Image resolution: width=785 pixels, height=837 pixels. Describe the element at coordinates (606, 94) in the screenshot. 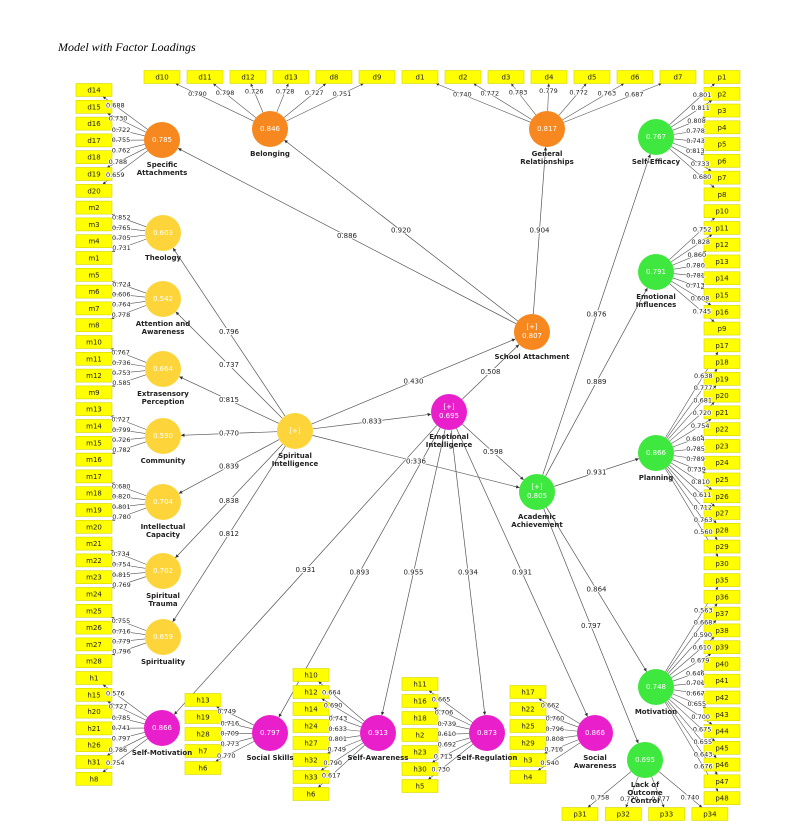

I see `loading-value: 0.763` at that location.